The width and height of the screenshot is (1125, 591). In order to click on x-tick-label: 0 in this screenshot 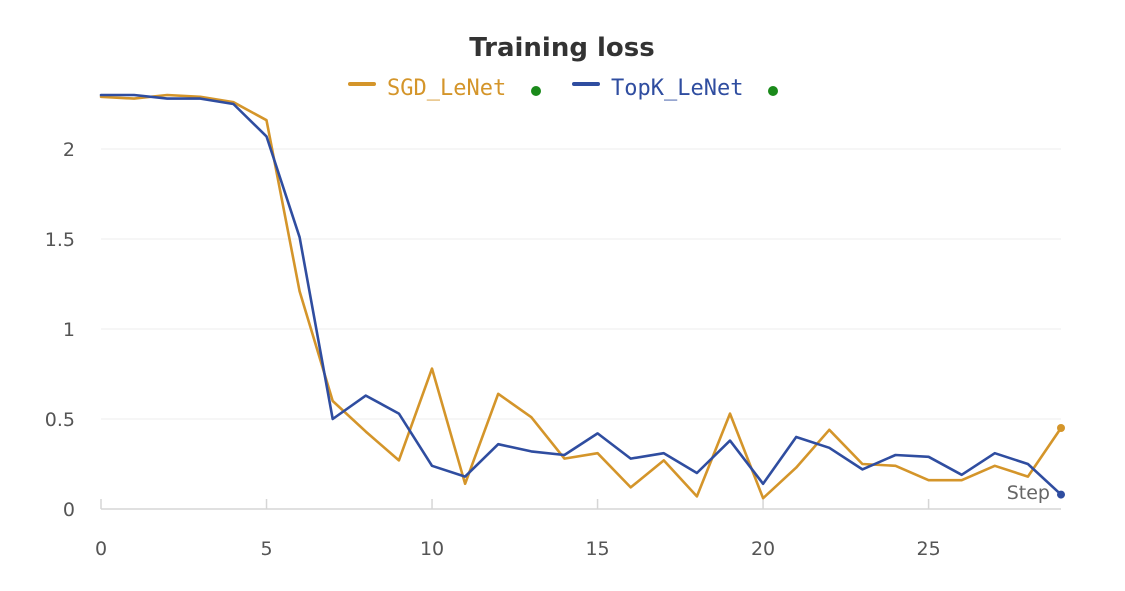, I will do `click(101, 549)`.